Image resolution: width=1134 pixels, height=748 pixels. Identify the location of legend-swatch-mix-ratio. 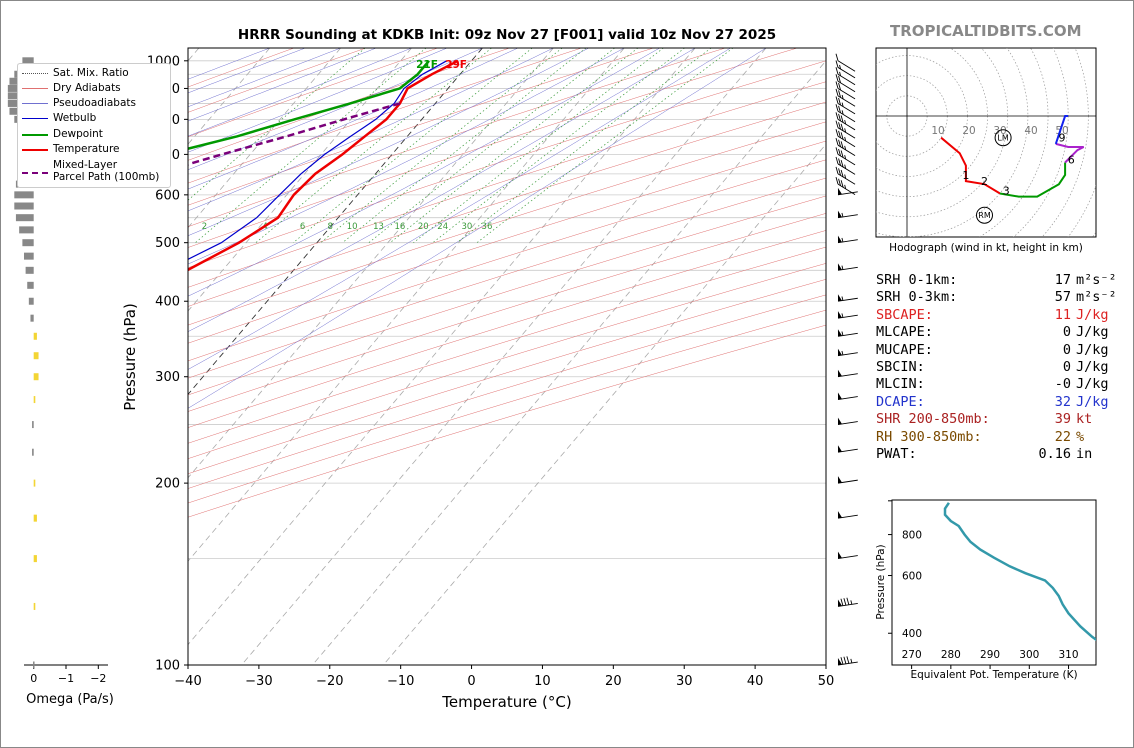
(35, 73).